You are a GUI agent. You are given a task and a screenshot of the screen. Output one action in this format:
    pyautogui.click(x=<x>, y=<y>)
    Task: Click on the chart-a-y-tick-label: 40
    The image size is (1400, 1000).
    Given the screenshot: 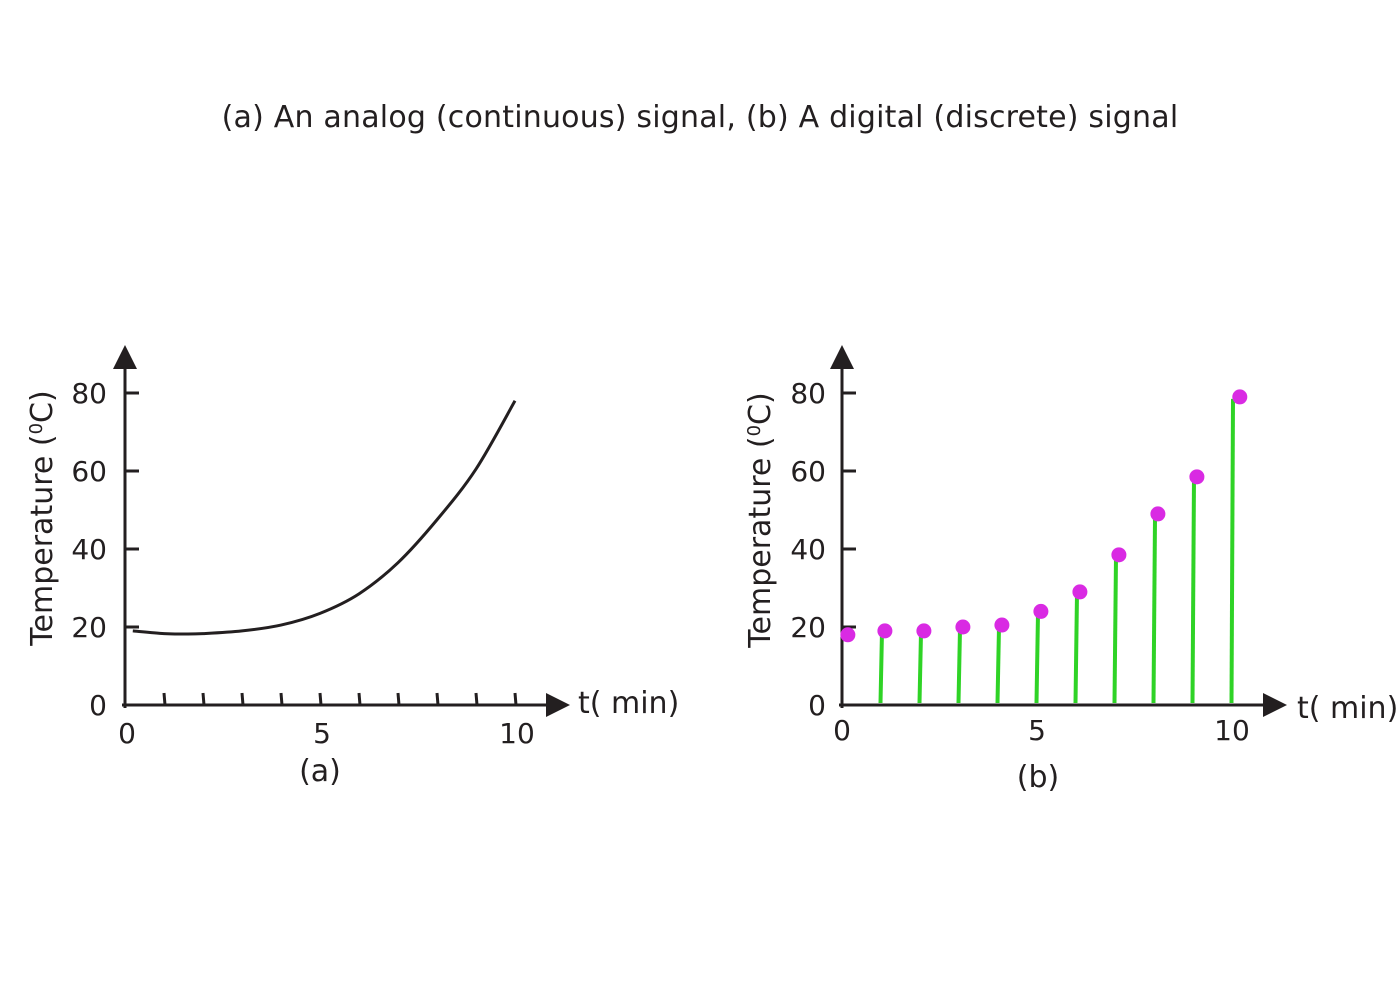 What is the action you would take?
    pyautogui.click(x=89, y=549)
    